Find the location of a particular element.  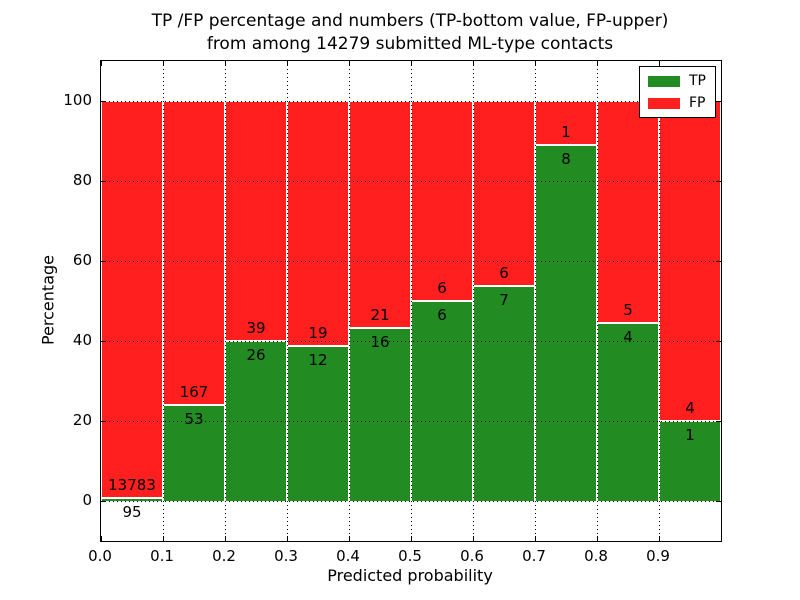

fp-count-label: 4 is located at coordinates (690, 408).